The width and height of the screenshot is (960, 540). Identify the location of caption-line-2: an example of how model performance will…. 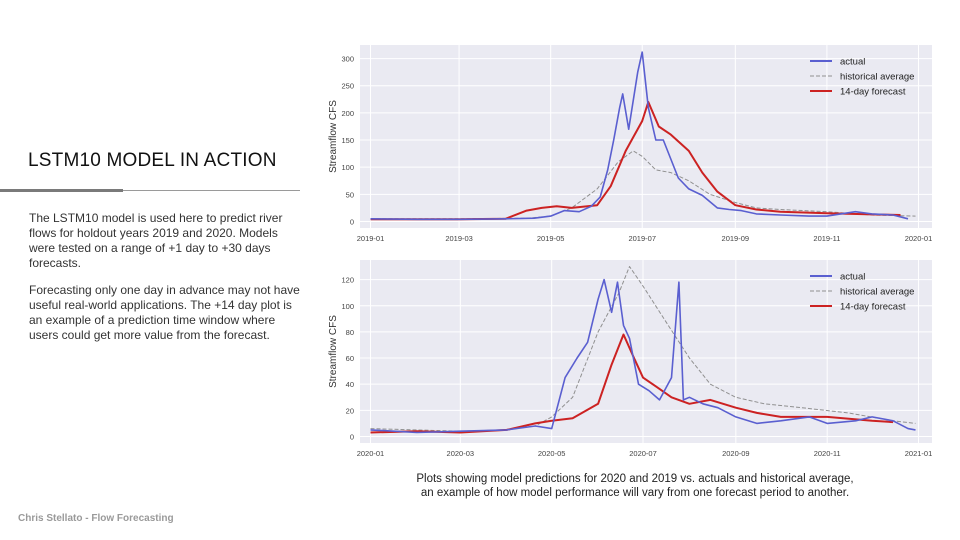
(635, 493).